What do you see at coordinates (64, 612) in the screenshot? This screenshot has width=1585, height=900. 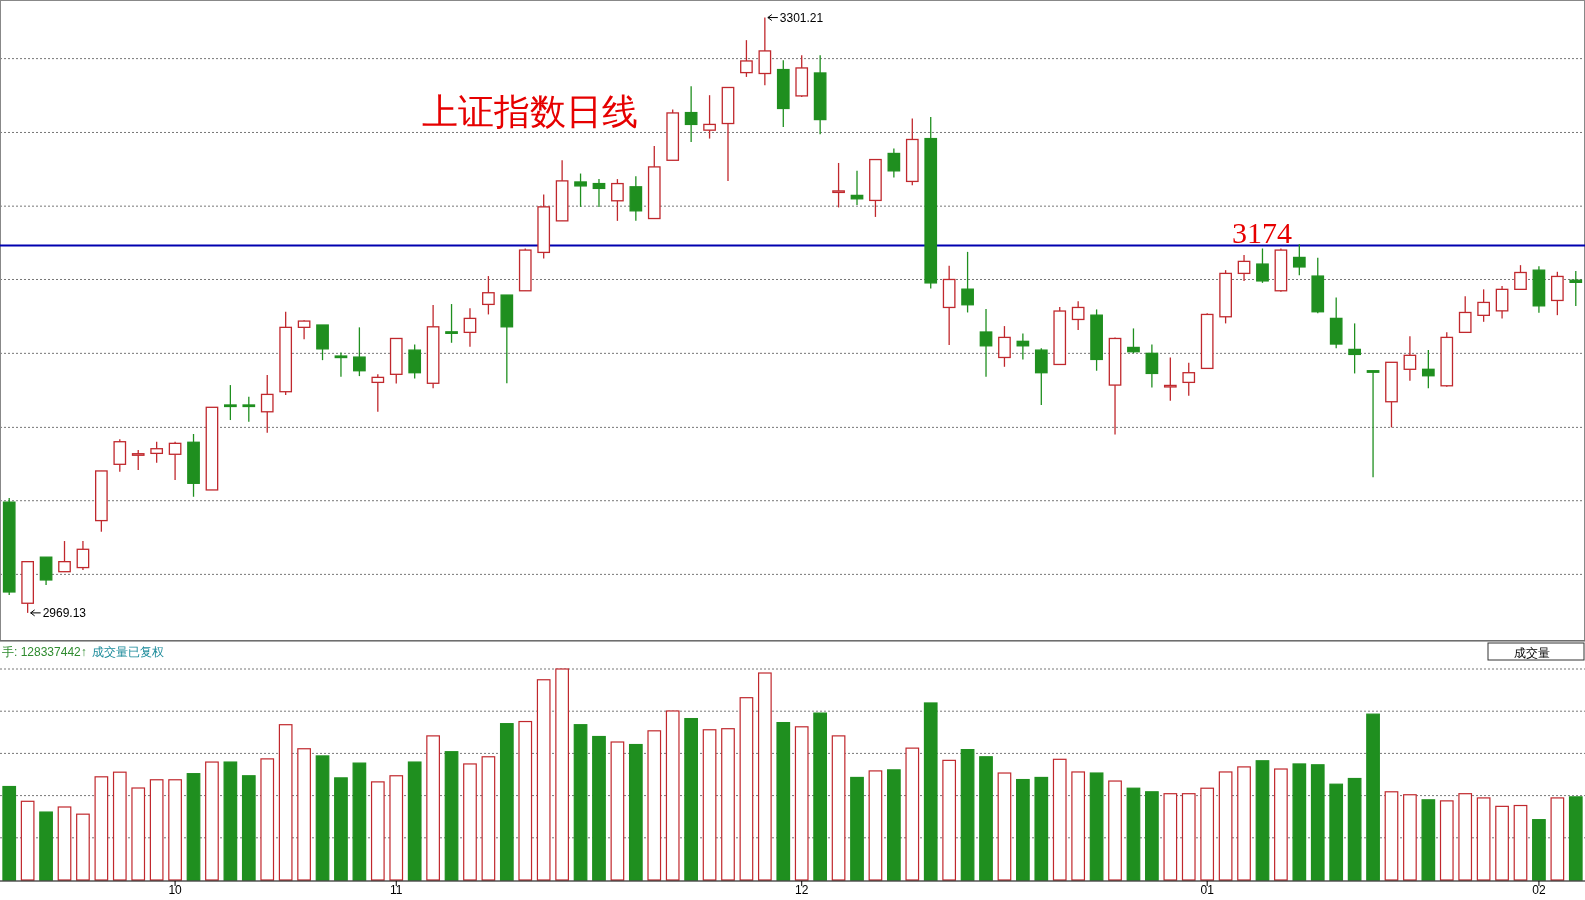 I see `annotation: 2969.13` at bounding box center [64, 612].